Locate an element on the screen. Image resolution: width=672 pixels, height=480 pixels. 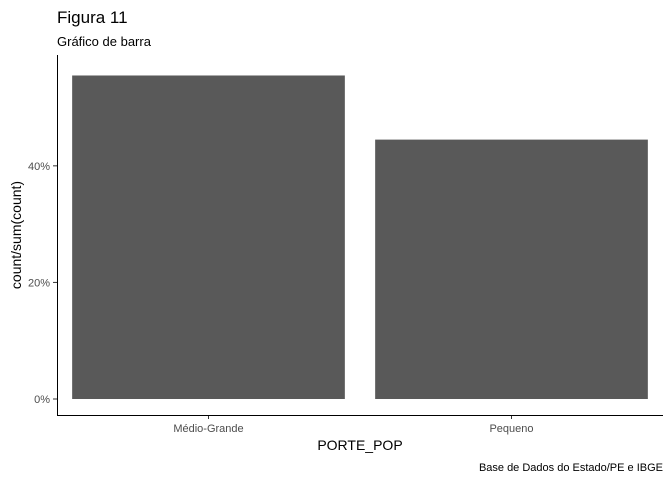
x-axis-title: PORTE_POP is located at coordinates (359, 445).